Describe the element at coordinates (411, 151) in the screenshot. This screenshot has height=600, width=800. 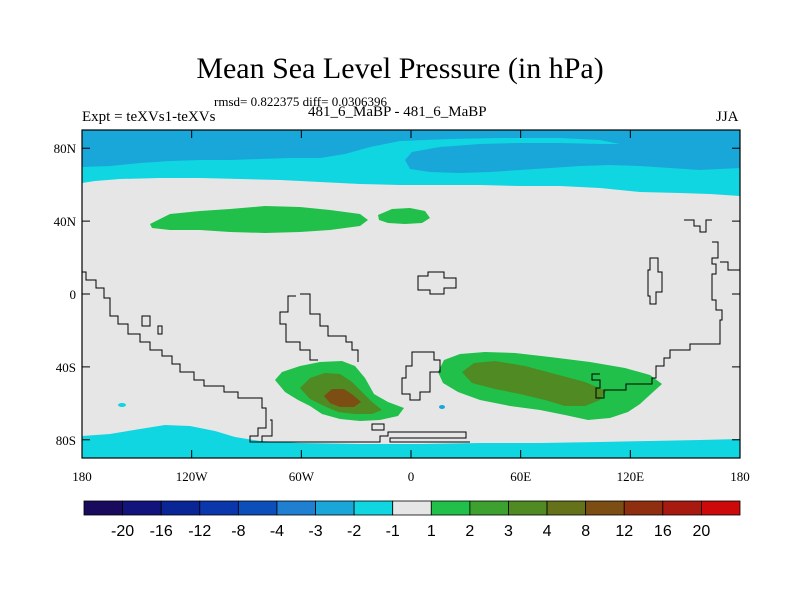
I see `arctic-blue-region` at that location.